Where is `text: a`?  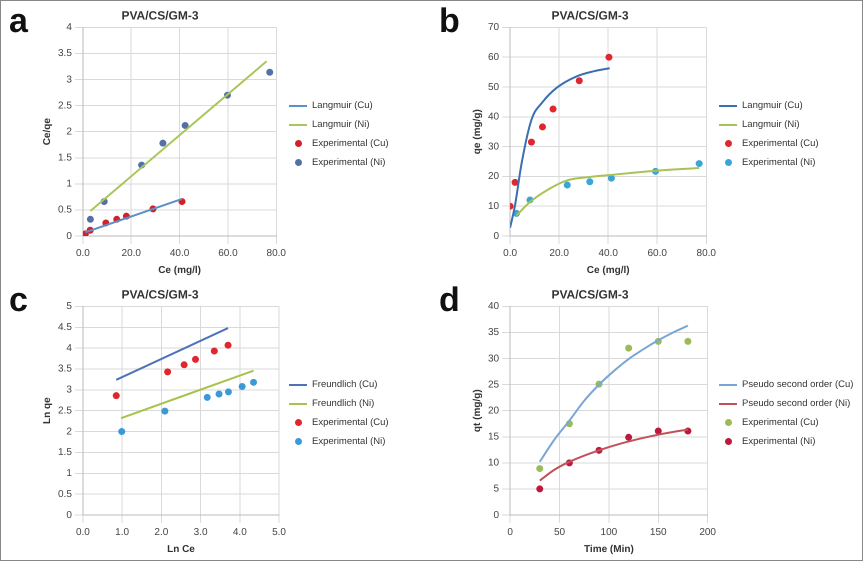
text: a is located at coordinates (18, 21).